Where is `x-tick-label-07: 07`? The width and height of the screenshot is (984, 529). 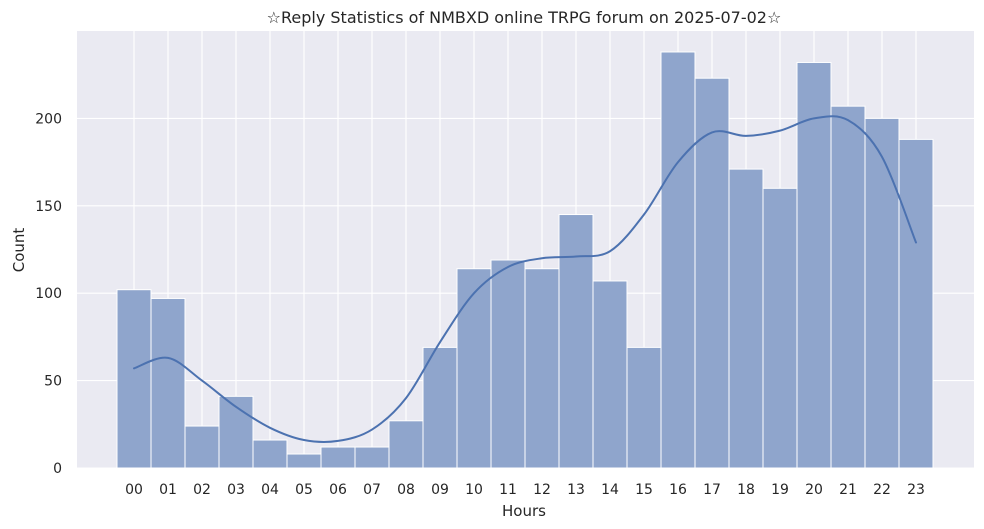
x-tick-label-07: 07 is located at coordinates (372, 490).